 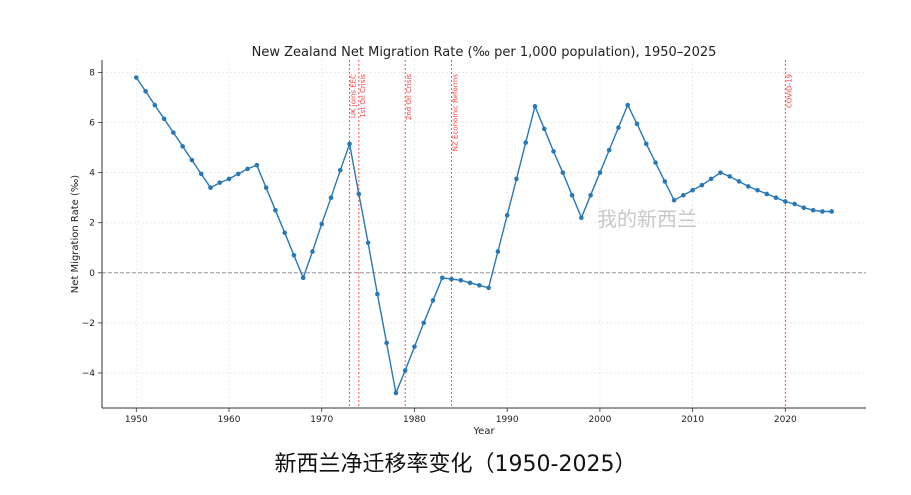 What do you see at coordinates (354, 96) in the screenshot?
I see `event-label: UK joins EEC` at bounding box center [354, 96].